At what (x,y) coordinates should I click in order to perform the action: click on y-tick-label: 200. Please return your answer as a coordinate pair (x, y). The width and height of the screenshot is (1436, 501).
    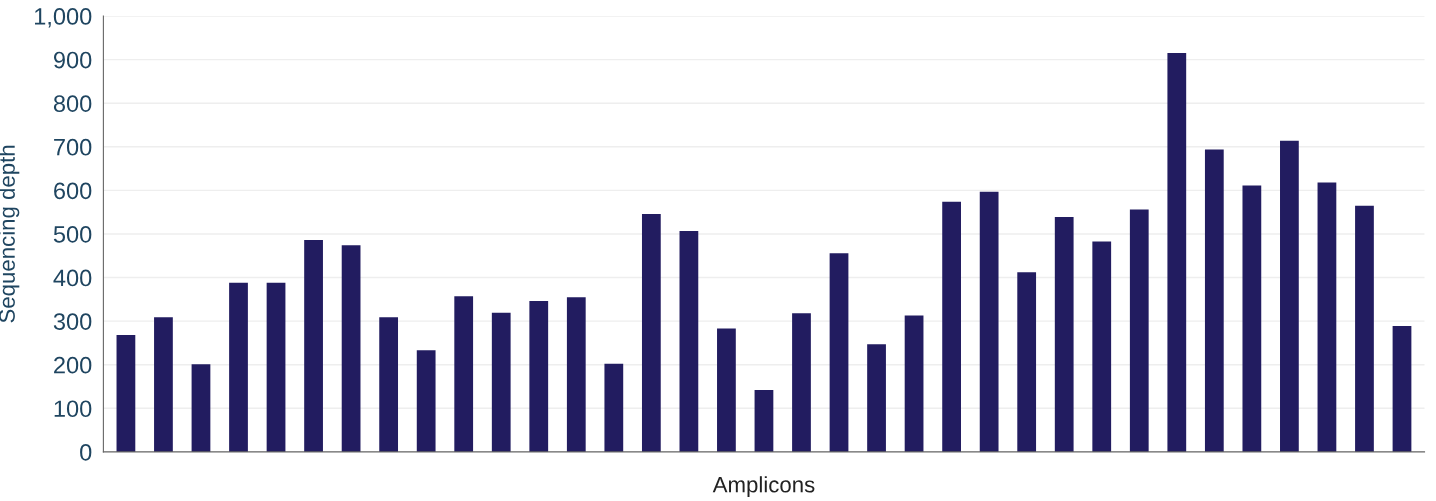
    Looking at the image, I should click on (73, 365).